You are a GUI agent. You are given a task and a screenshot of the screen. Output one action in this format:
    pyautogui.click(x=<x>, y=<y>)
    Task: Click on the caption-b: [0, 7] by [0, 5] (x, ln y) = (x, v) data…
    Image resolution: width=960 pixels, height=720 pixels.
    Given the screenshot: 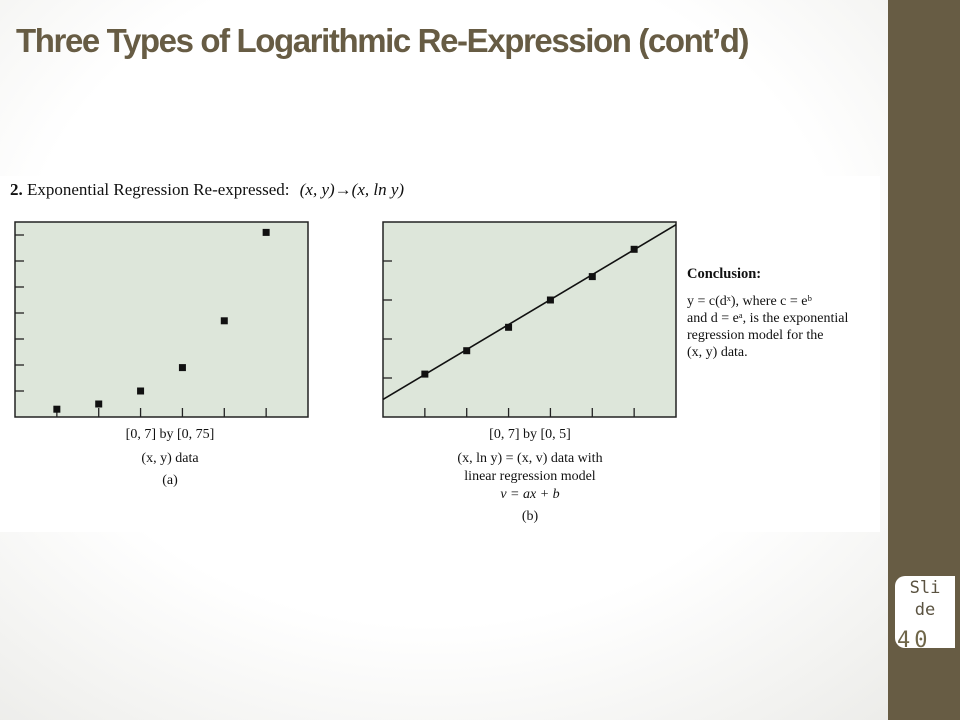 What is the action you would take?
    pyautogui.click(x=530, y=476)
    